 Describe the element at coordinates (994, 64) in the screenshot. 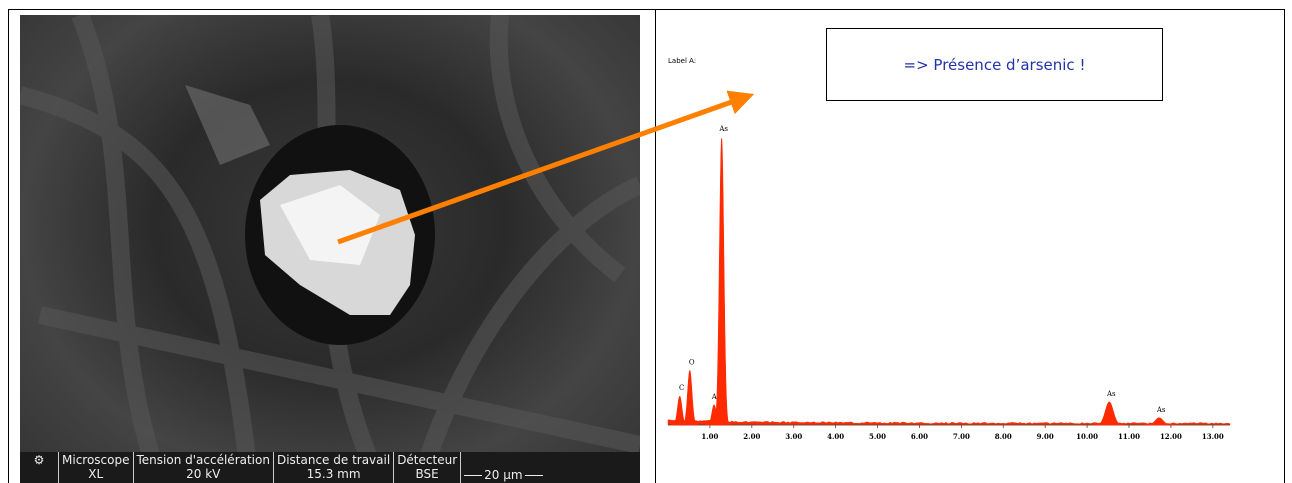

I see `callout: => Présence d’arsenic !` at that location.